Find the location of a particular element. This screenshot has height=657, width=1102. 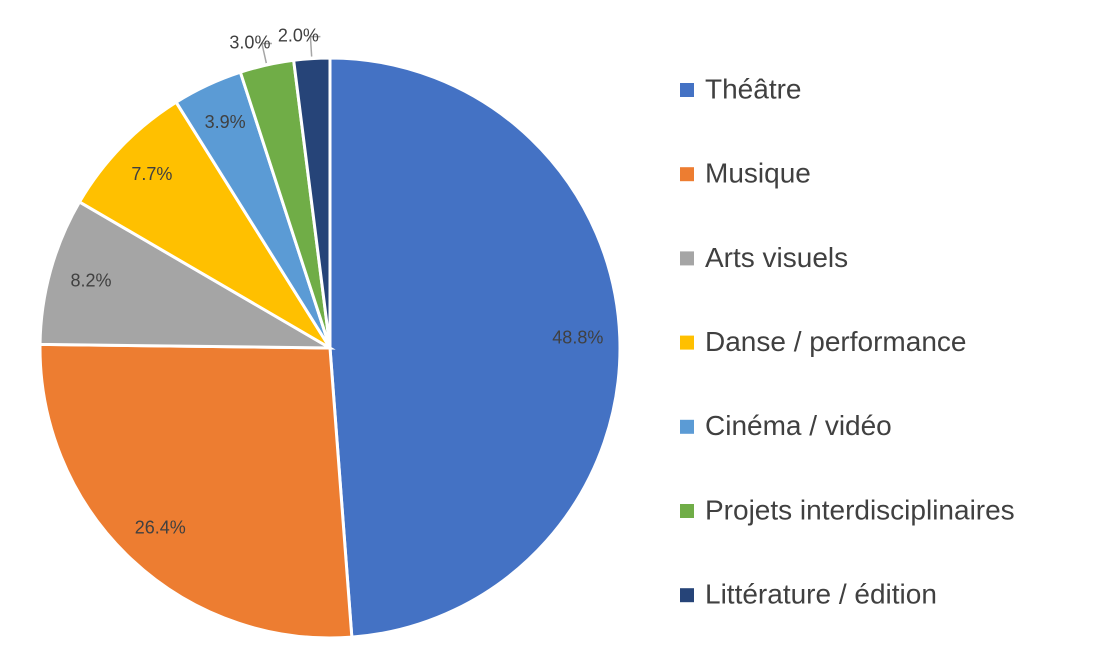

data-label: 3.9% is located at coordinates (225, 122).